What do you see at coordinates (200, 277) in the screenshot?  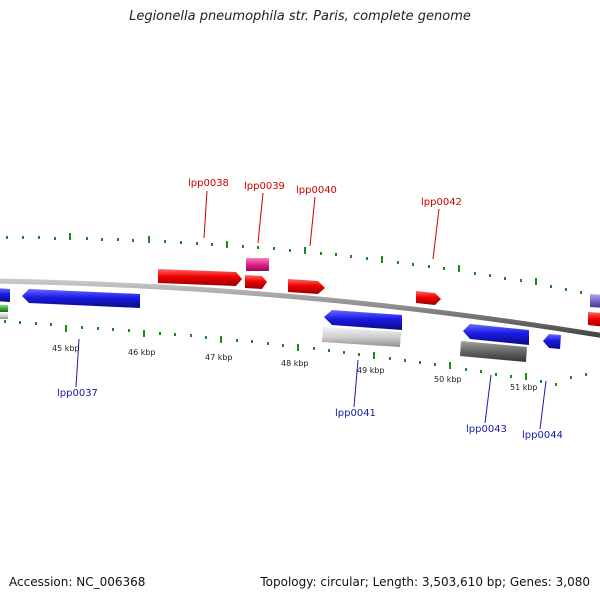 I see `gene-lpp0038` at bounding box center [200, 277].